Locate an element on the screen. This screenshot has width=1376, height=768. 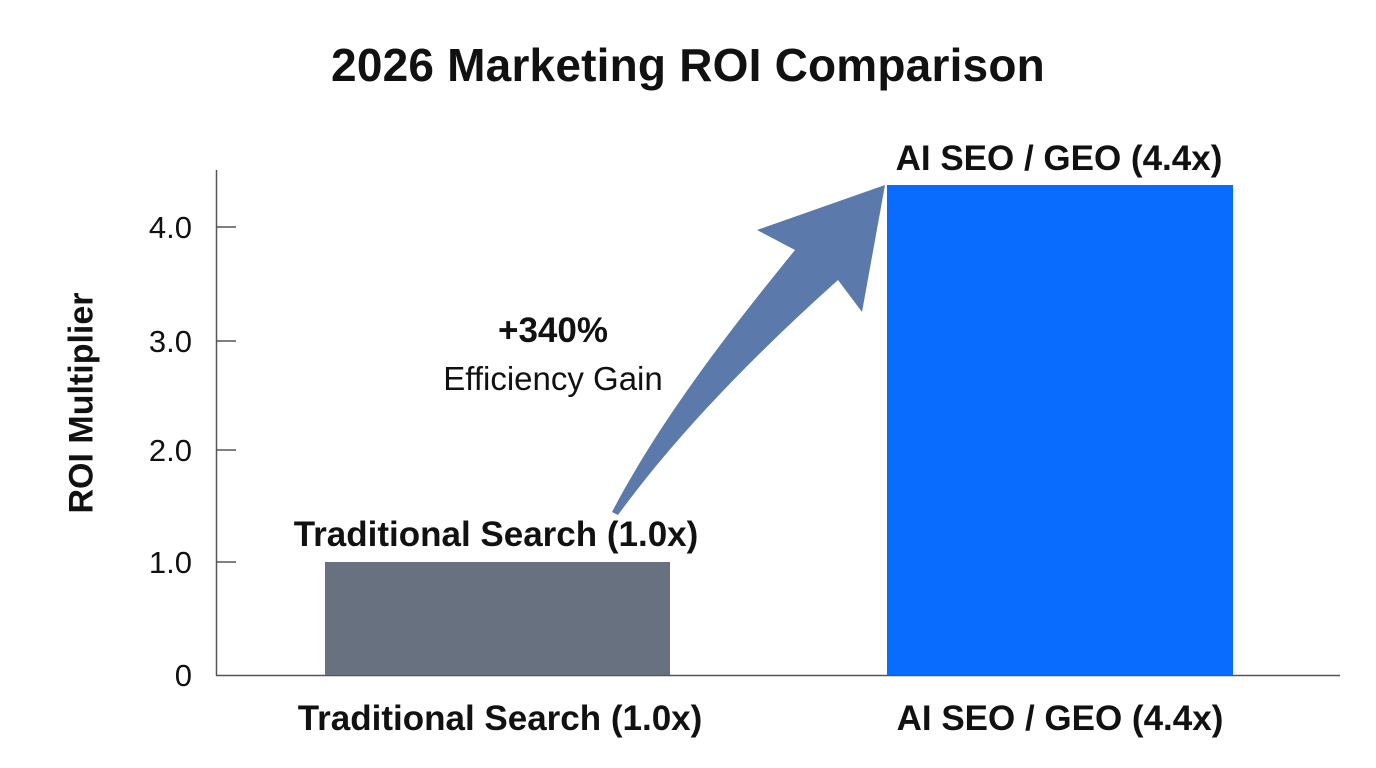
y-tick-label-3: 3.0 is located at coordinates (170, 341).